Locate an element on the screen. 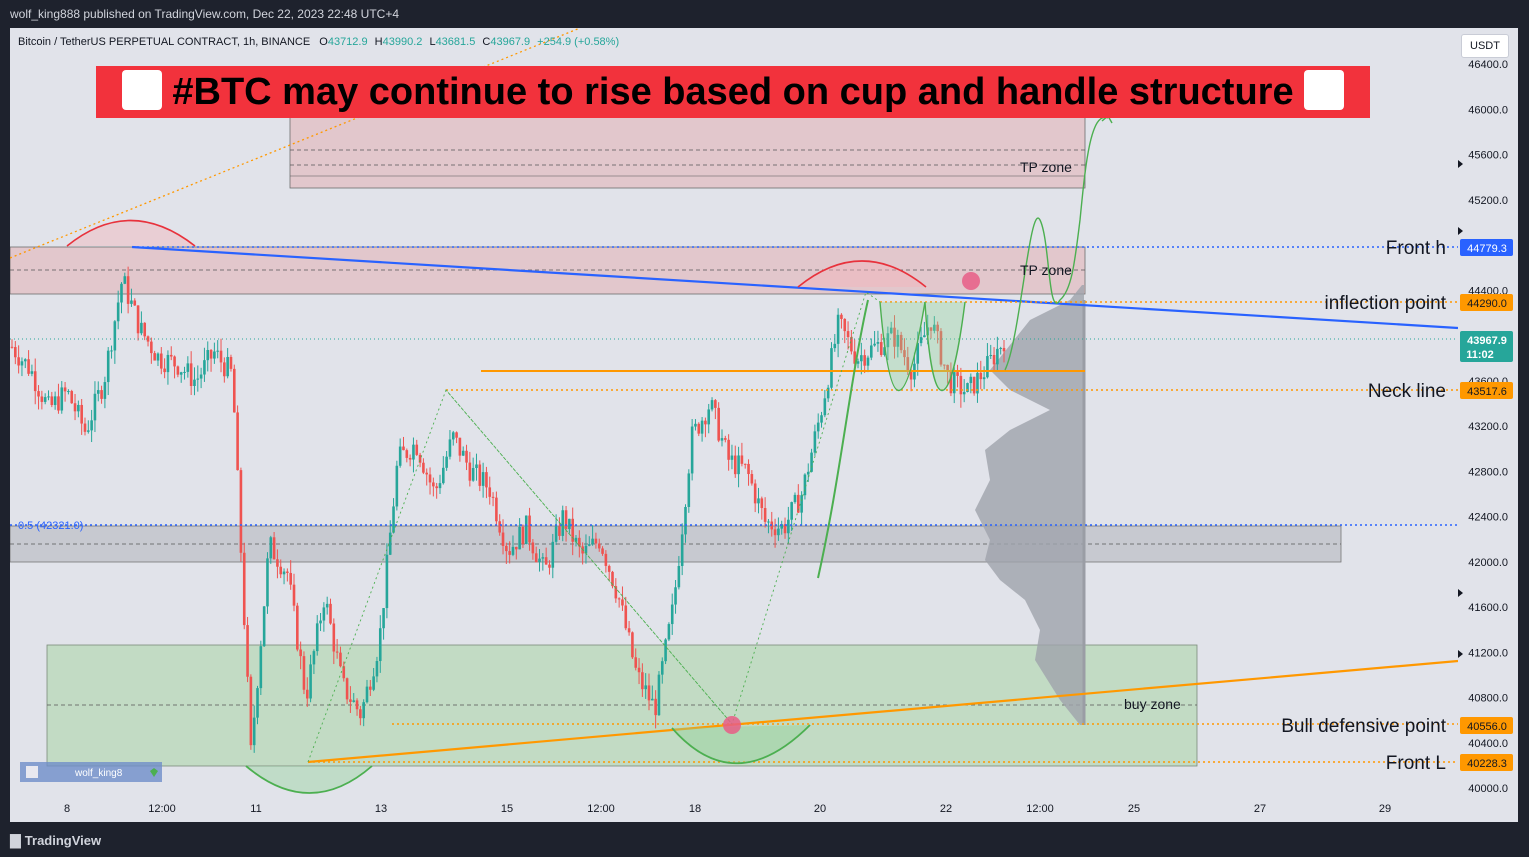  left-shoulder-arc is located at coordinates (131, 233).